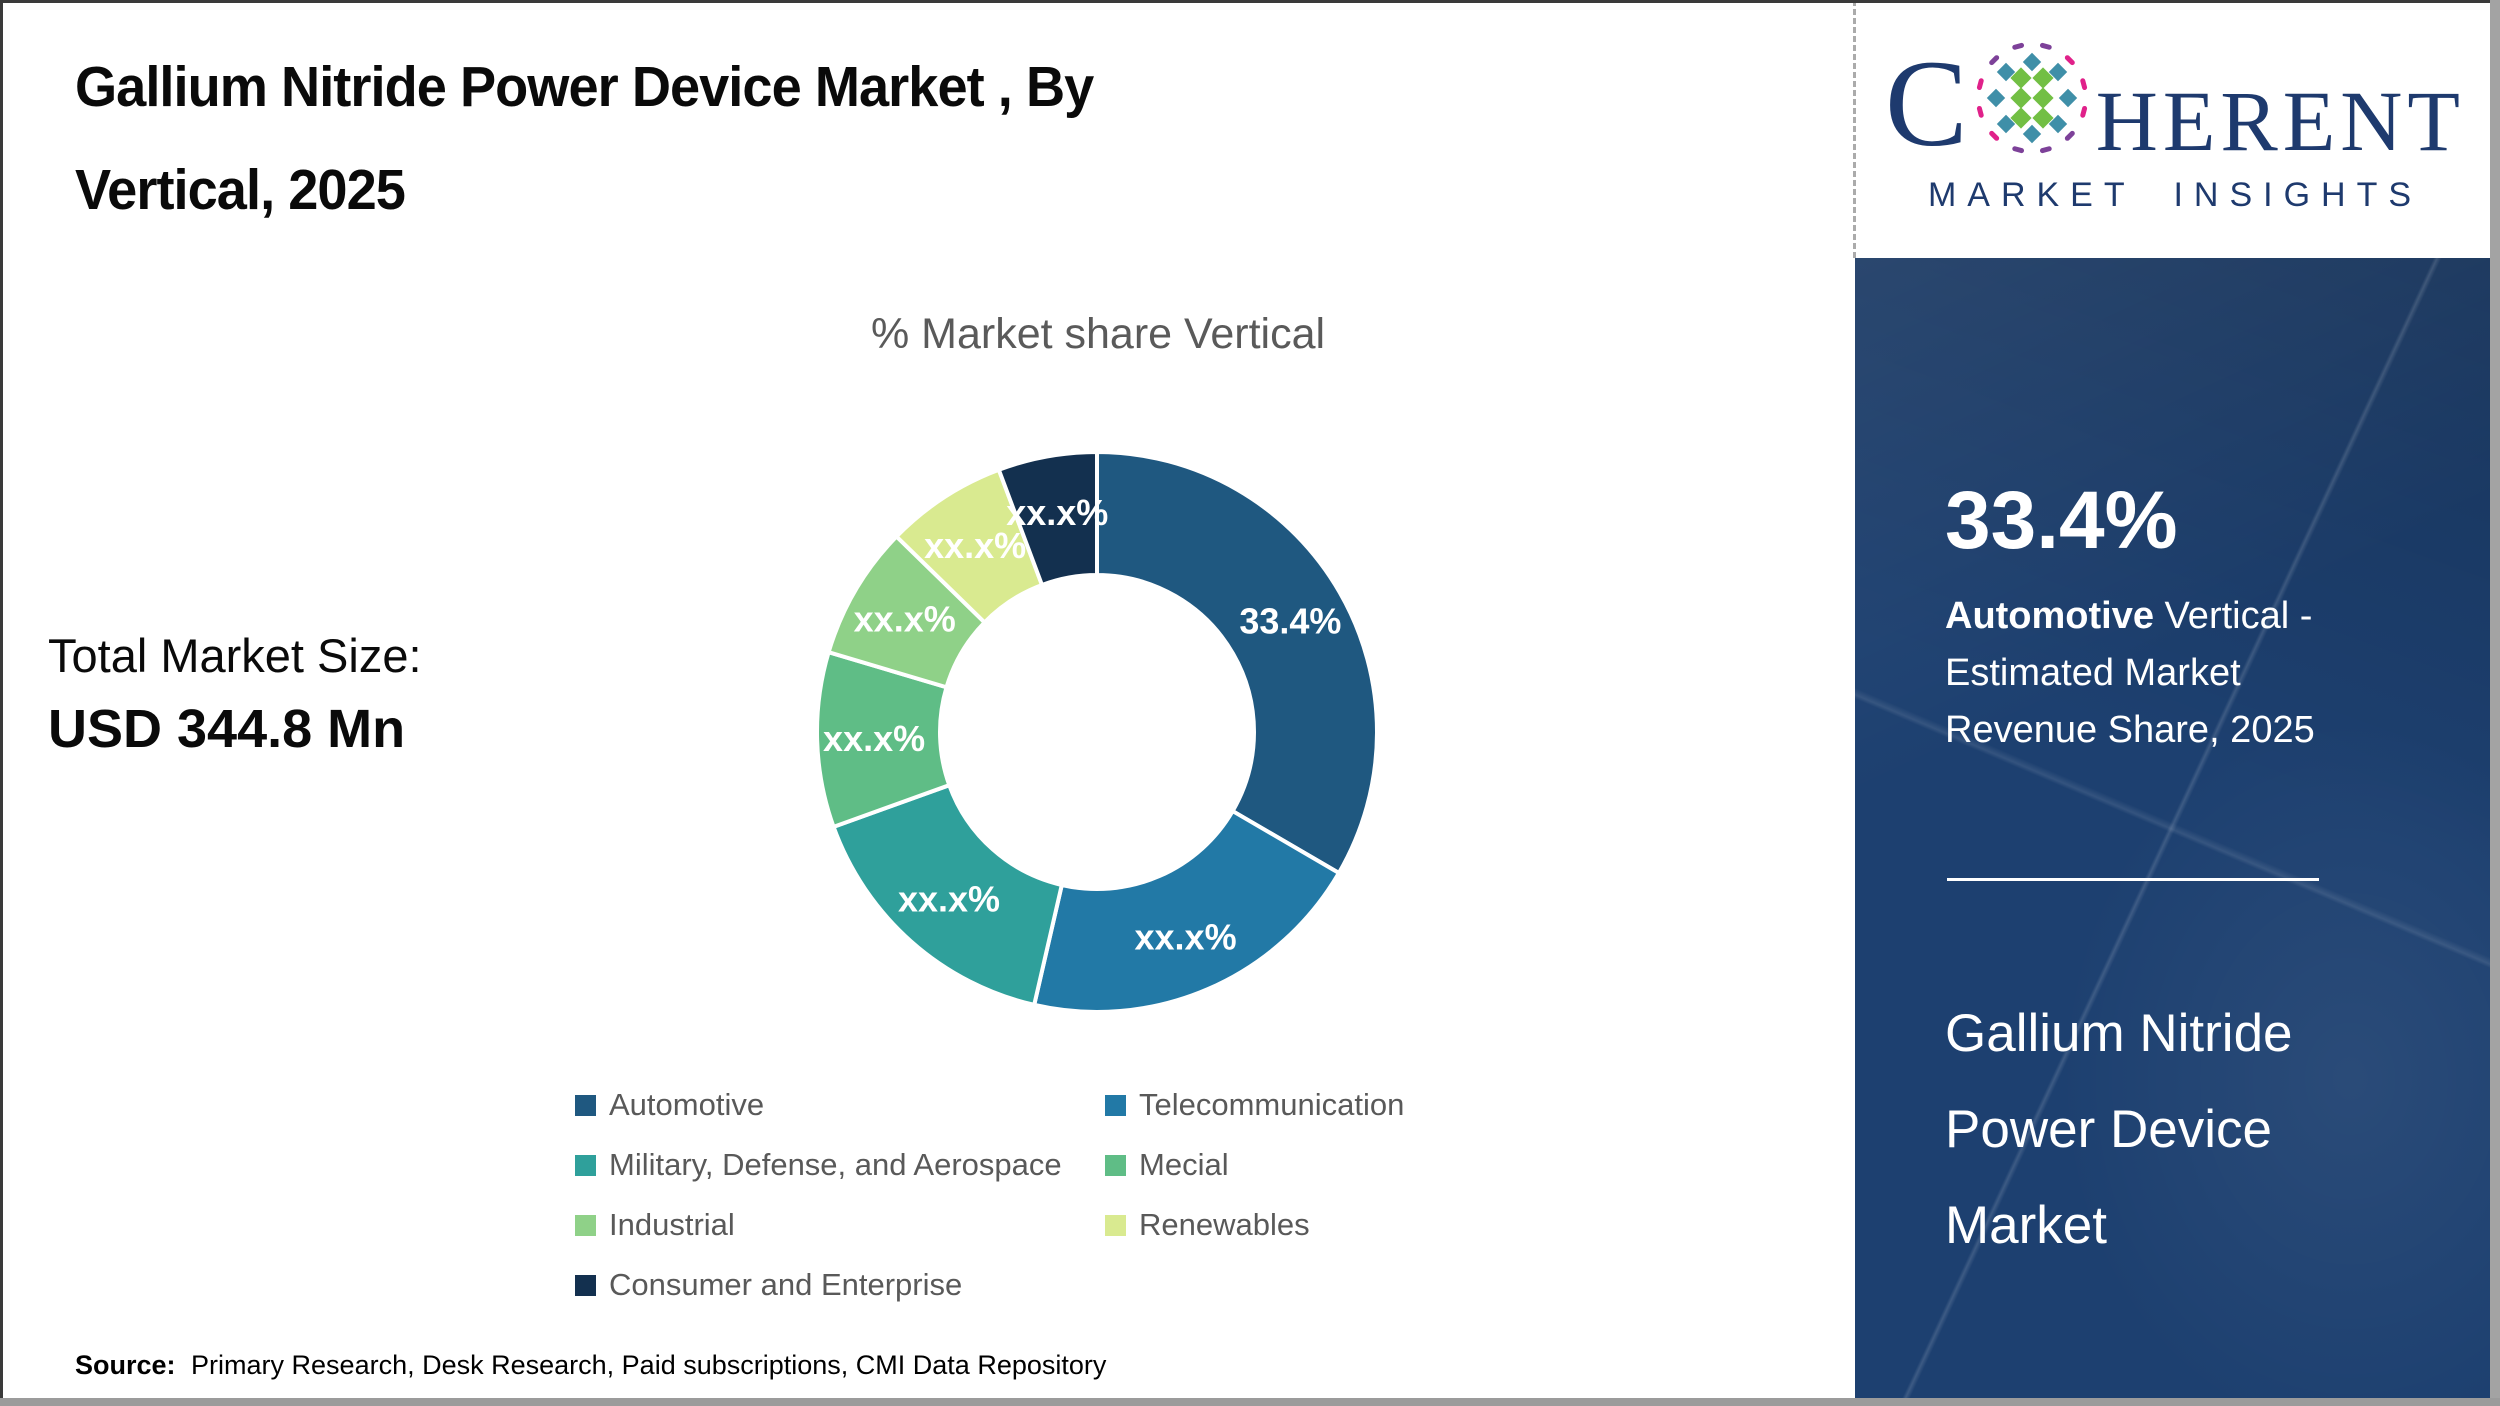 Image resolution: width=2500 pixels, height=1406 pixels. I want to click on sidebar-product-name: Gallium Nitride Power Device Market, so click(2119, 1130).